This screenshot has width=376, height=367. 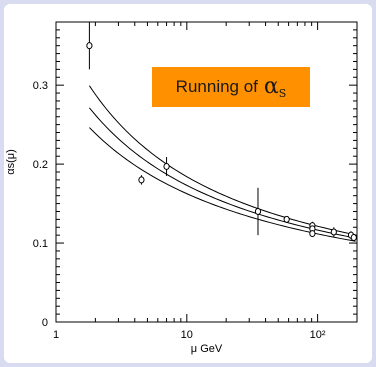 I want to click on running-alpha-badge: Running of αS, so click(x=231, y=87).